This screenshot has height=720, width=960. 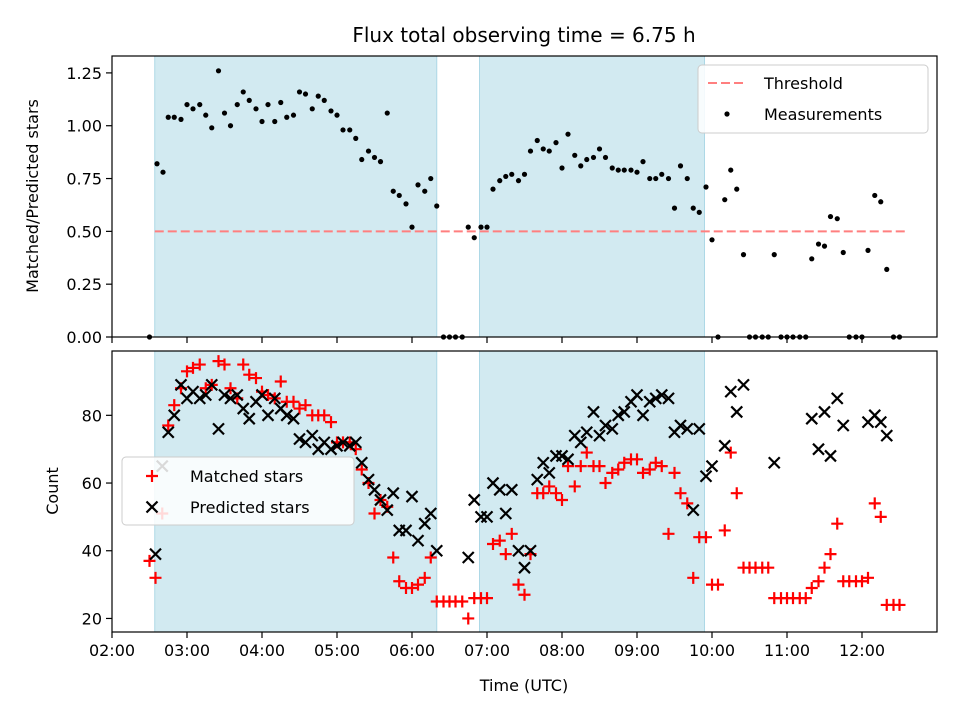 I want to click on x-tick-label: 04:00, so click(x=262, y=650).